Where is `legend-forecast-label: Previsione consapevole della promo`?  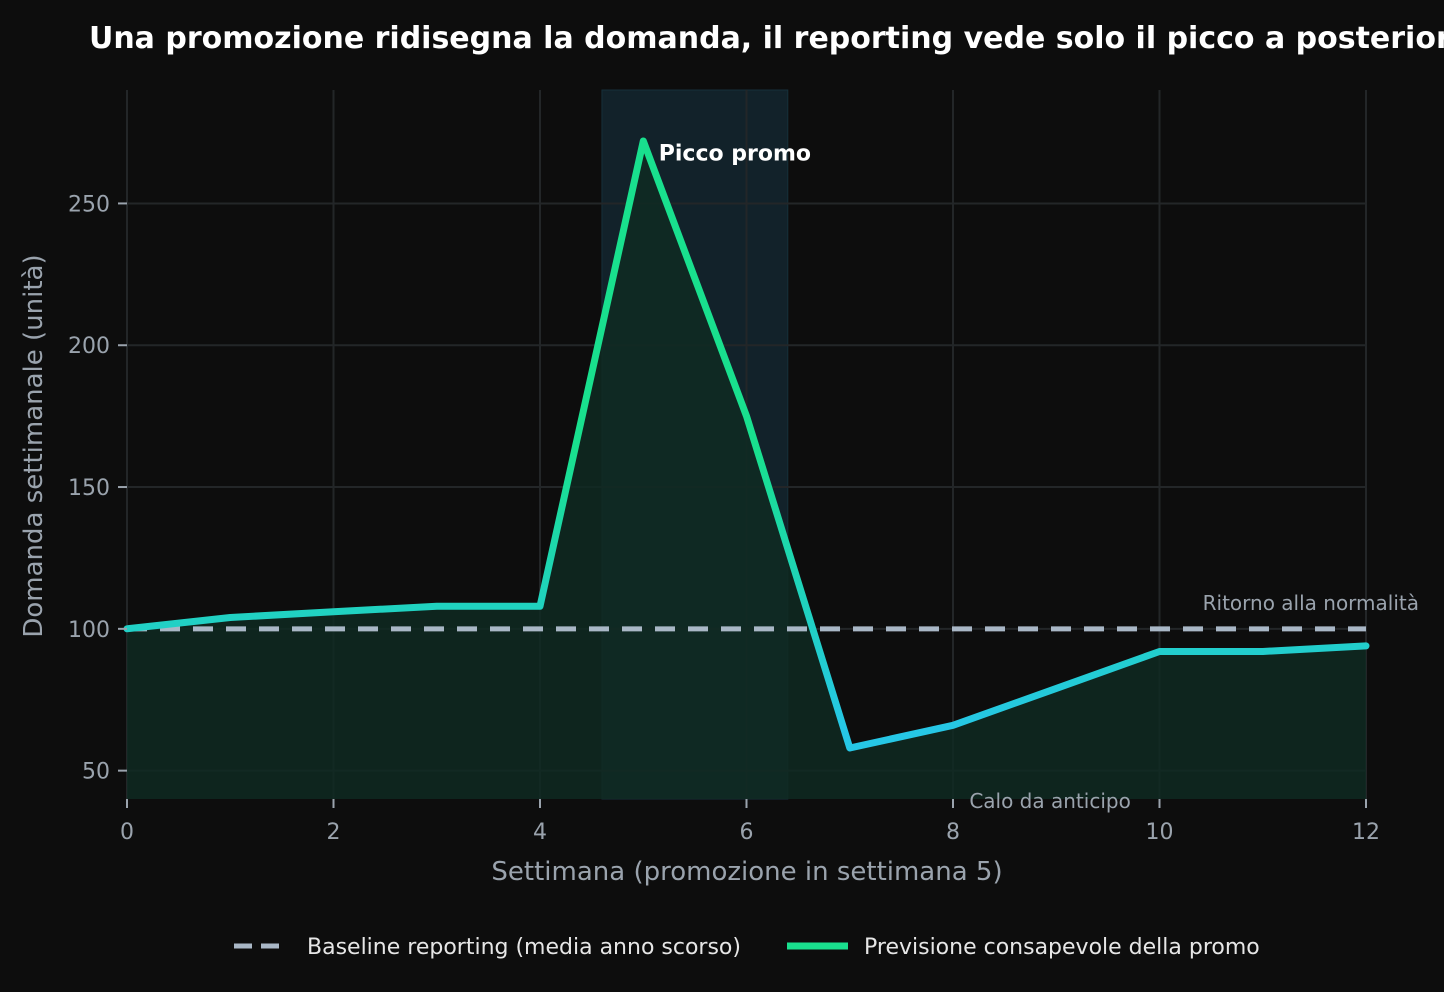 legend-forecast-label: Previsione consapevole della promo is located at coordinates (1062, 947).